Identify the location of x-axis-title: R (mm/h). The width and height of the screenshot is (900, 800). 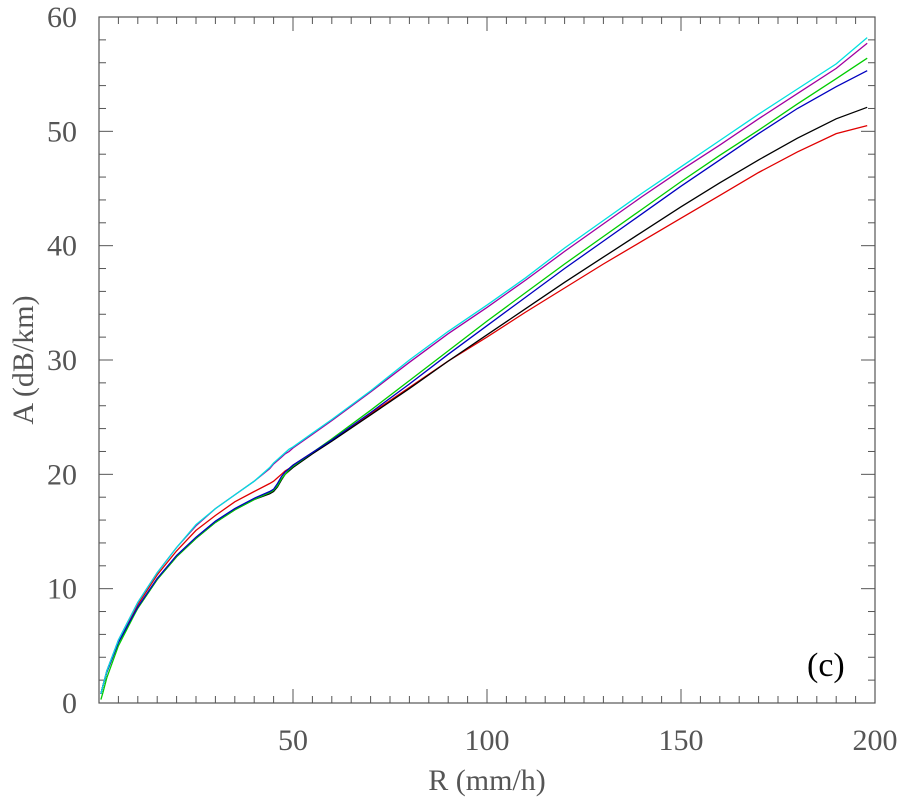
(487, 780).